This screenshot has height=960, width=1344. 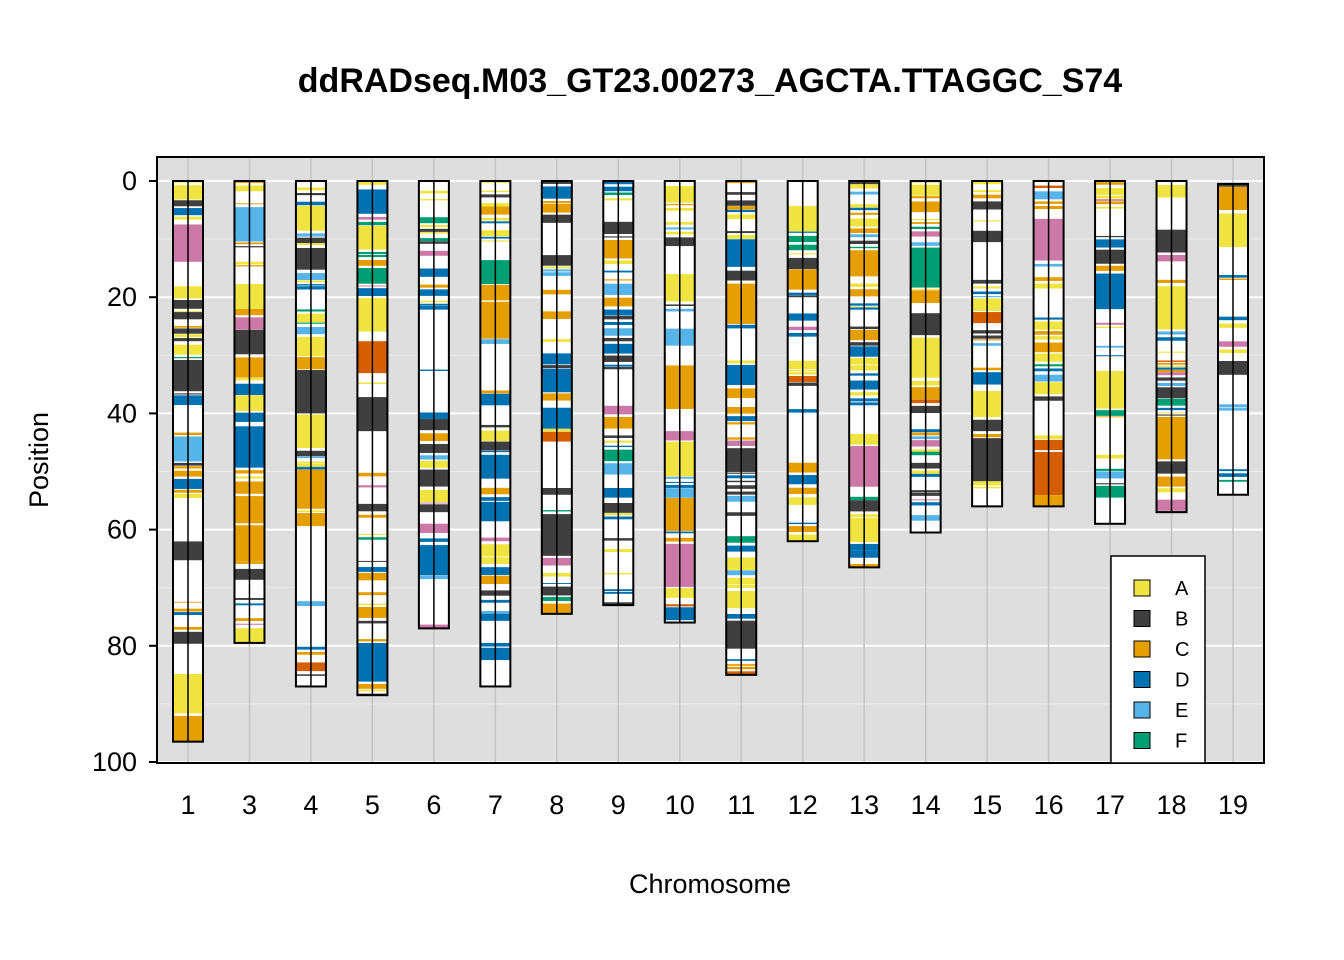 I want to click on x-tick-label: 16, so click(x=1049, y=805).